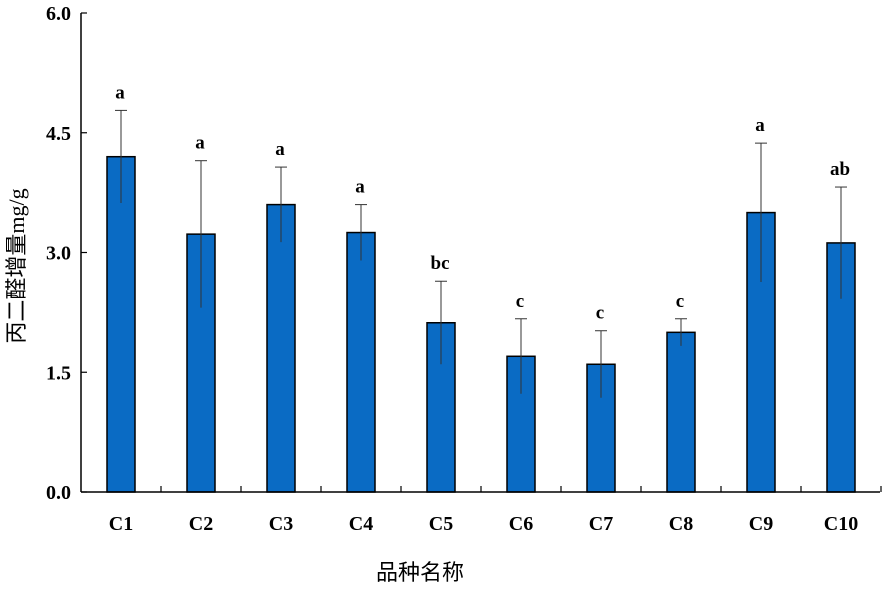 The width and height of the screenshot is (886, 596). I want to click on y-tick-label: 6.0, so click(58, 14).